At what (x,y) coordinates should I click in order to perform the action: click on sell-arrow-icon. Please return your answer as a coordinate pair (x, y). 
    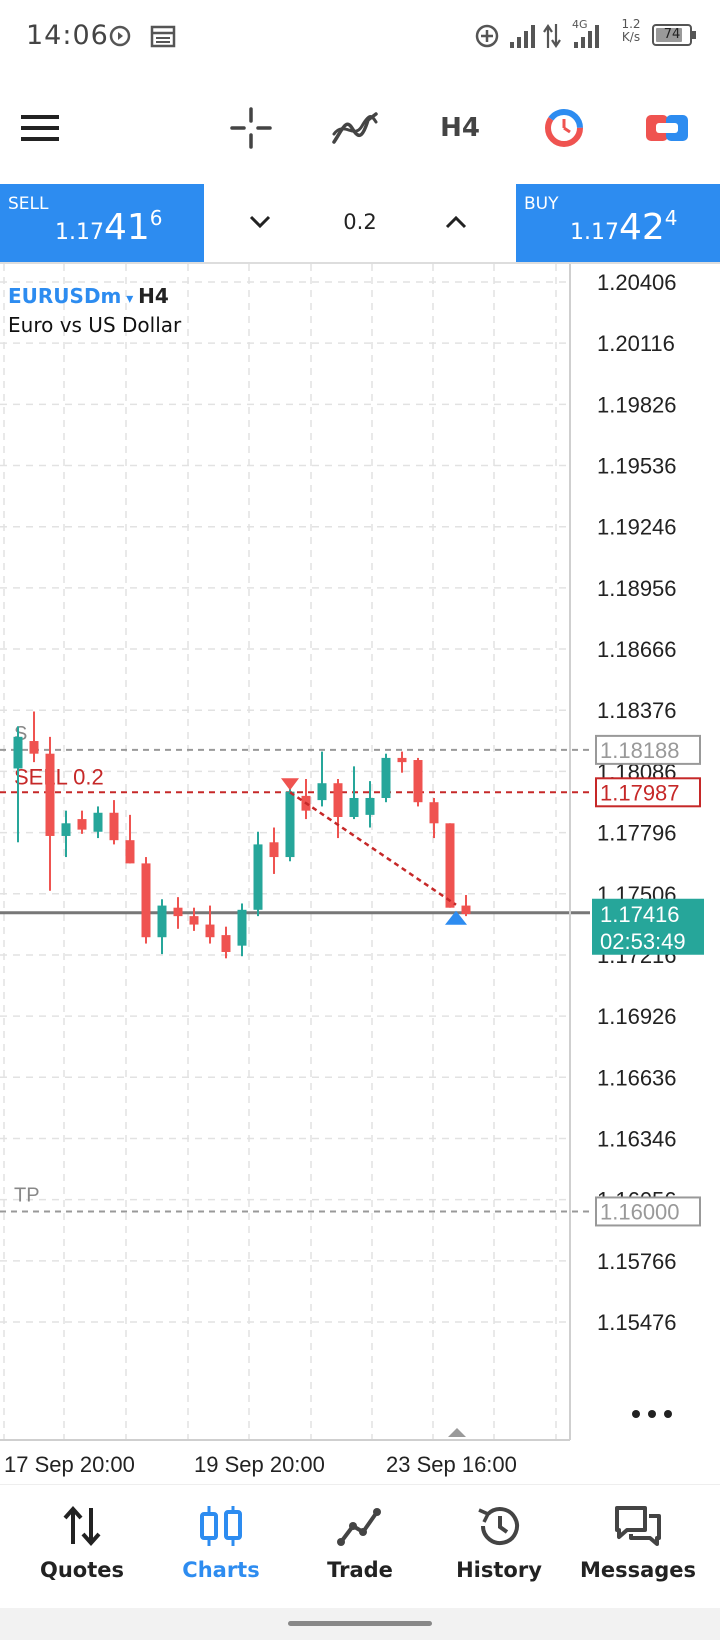
    Looking at the image, I should click on (290, 784).